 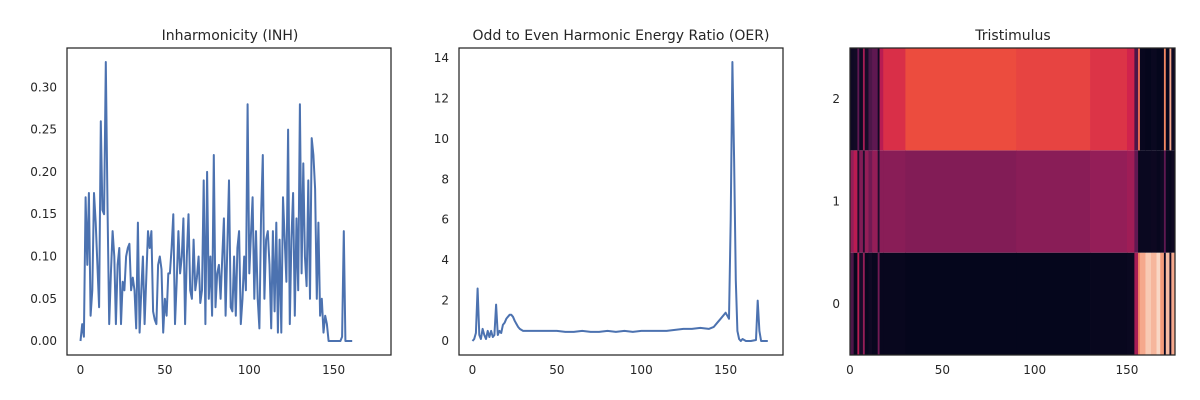 What do you see at coordinates (43, 87) in the screenshot?
I see `inh-ytick-label: 0.30` at bounding box center [43, 87].